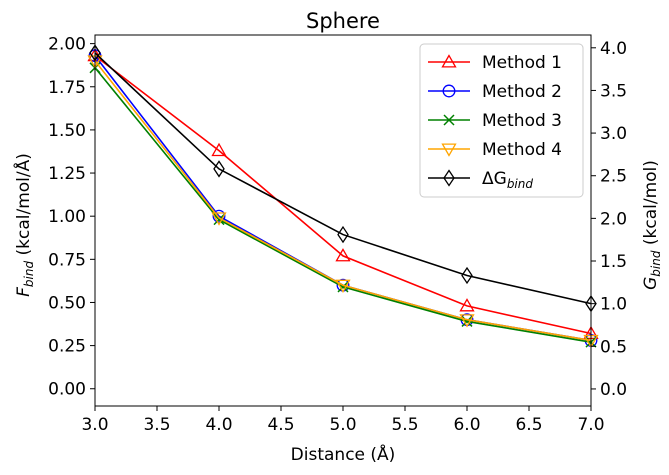 The image size is (669, 475). What do you see at coordinates (466, 425) in the screenshot?
I see `x-tick-label: 6.0` at bounding box center [466, 425].